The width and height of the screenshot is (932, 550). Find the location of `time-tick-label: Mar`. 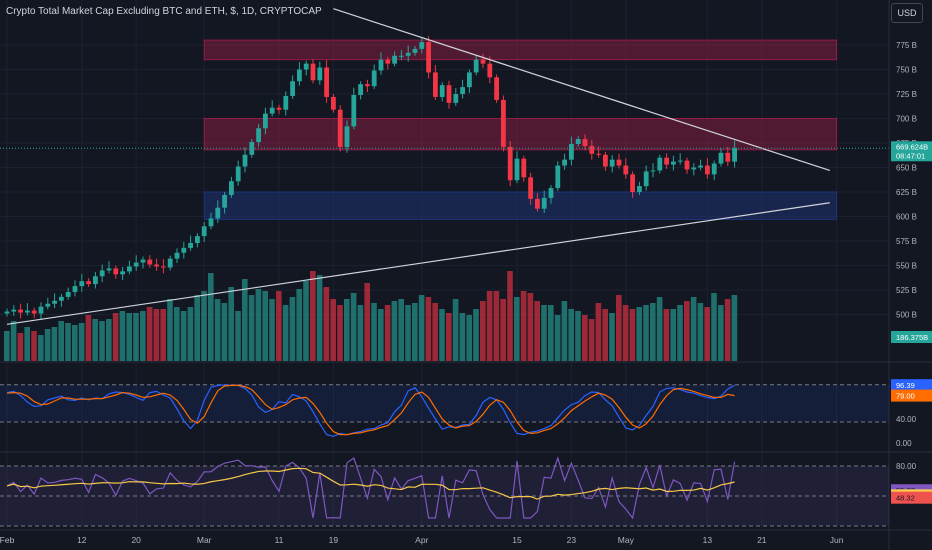

time-tick-label: Mar is located at coordinates (204, 540).